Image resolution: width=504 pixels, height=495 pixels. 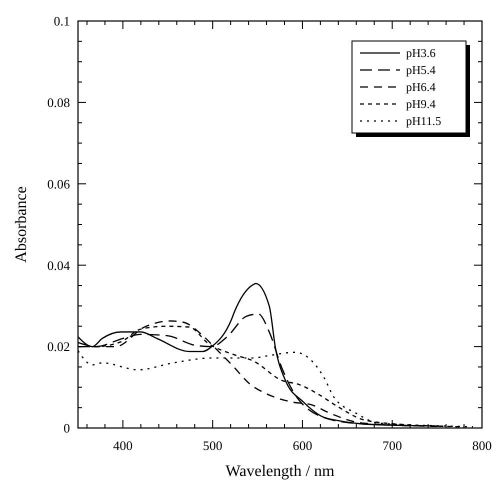 I want to click on legend-label: pH6.4, so click(x=421, y=87).